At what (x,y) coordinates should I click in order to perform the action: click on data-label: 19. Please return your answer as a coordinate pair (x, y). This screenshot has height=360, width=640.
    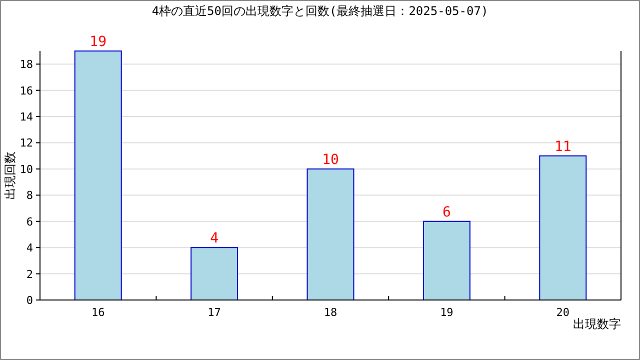
    Looking at the image, I should click on (98, 42).